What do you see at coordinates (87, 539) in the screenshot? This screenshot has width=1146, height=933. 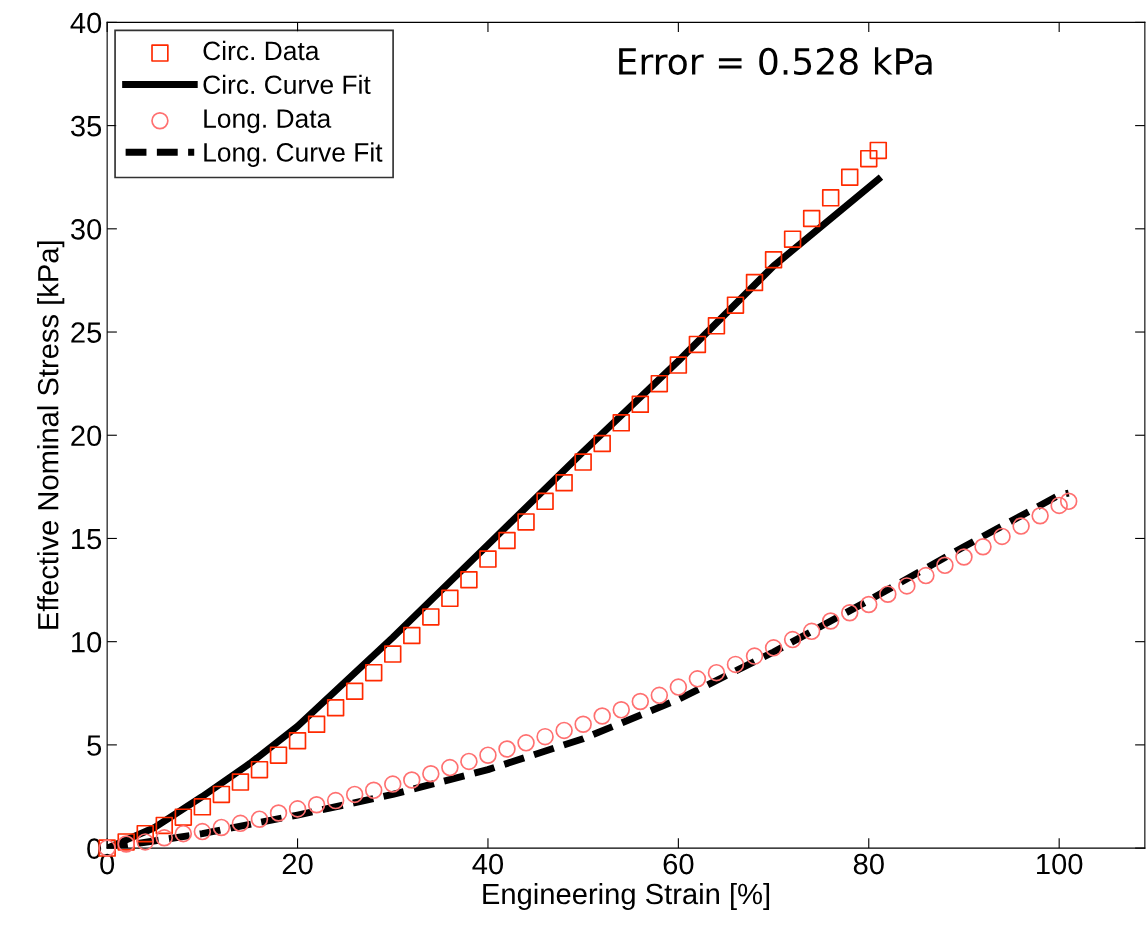 I see `y-tick-label: 15` at bounding box center [87, 539].